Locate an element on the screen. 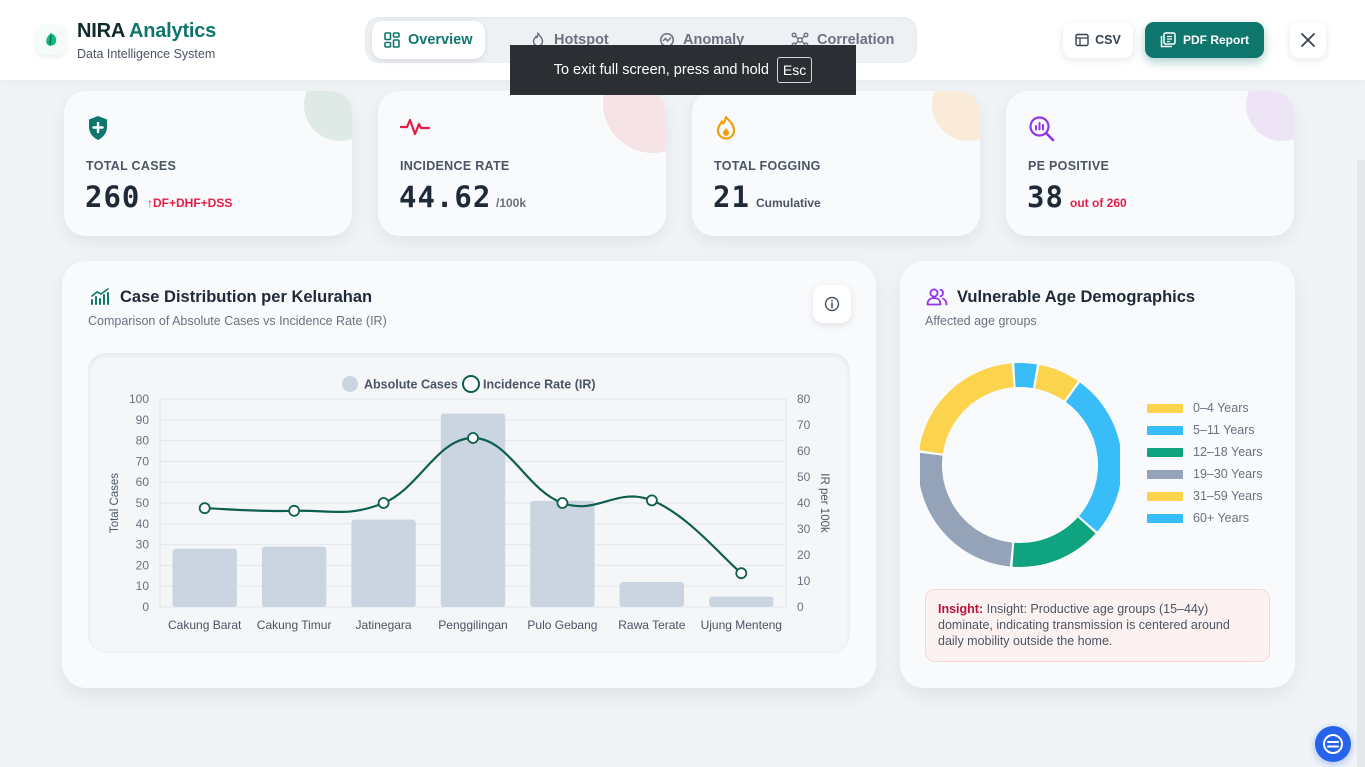 The width and height of the screenshot is (1365, 767). legend-marker-ir is located at coordinates (471, 384).